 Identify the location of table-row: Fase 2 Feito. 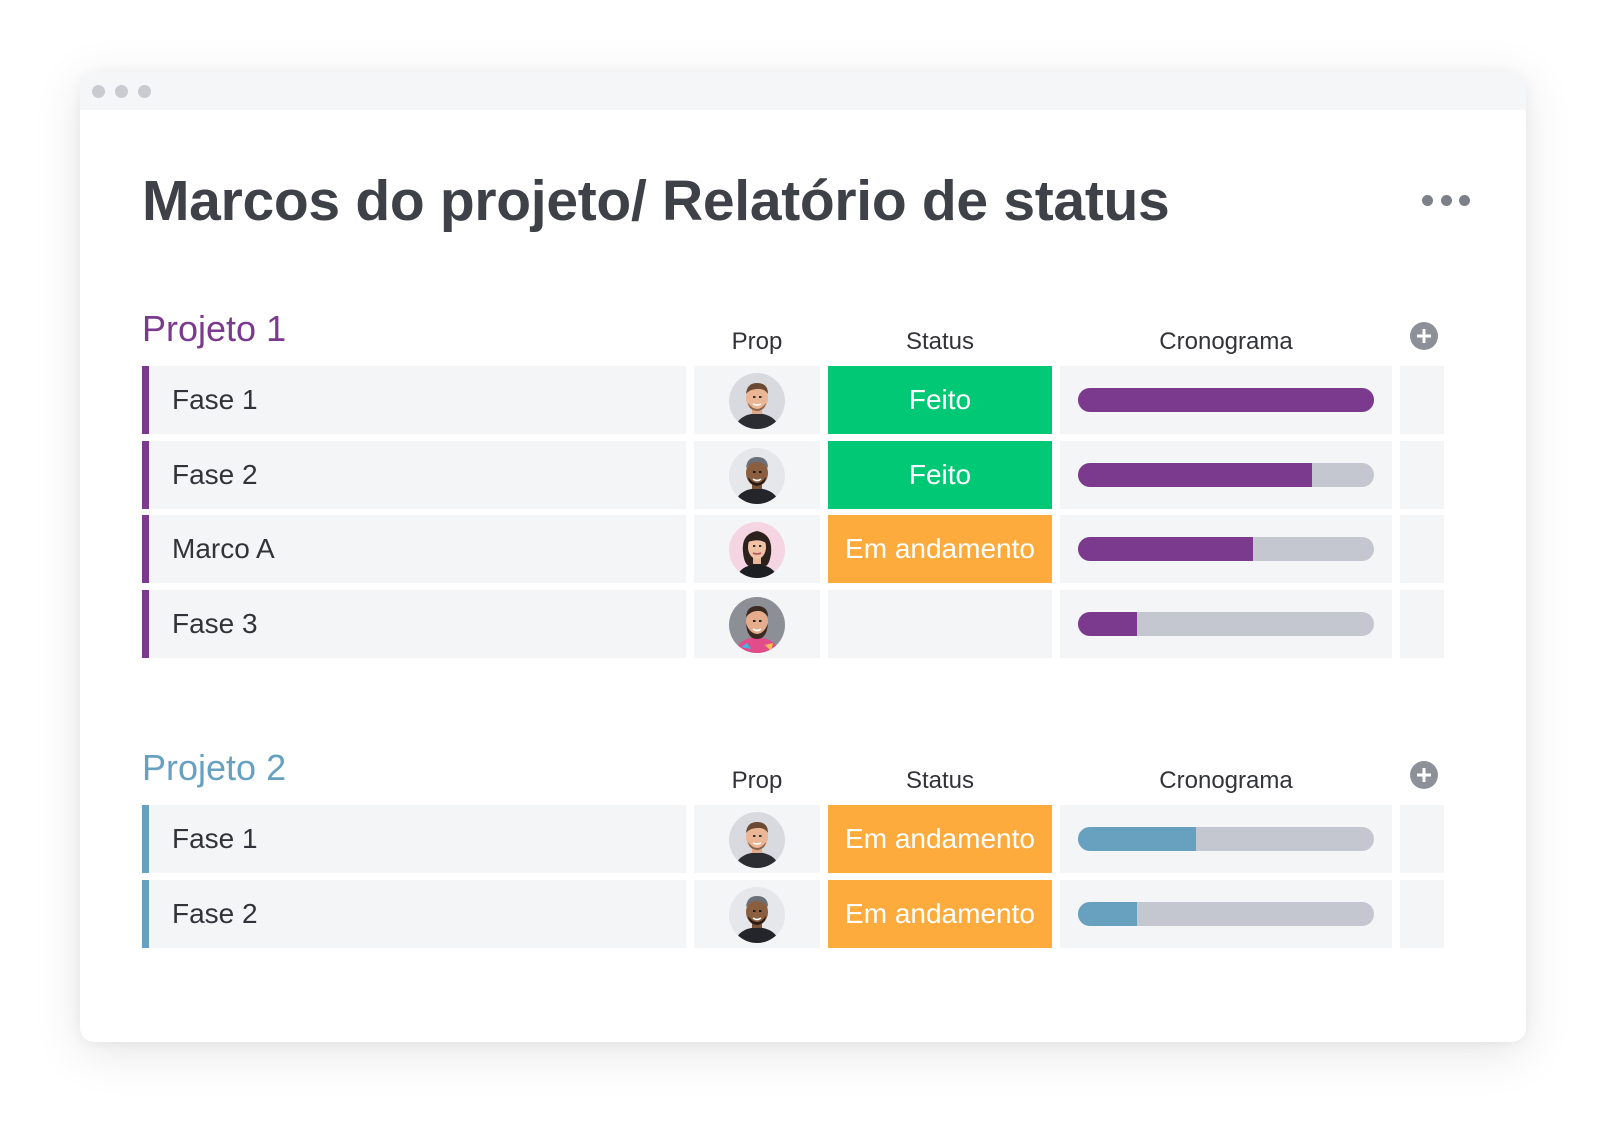
(807, 475).